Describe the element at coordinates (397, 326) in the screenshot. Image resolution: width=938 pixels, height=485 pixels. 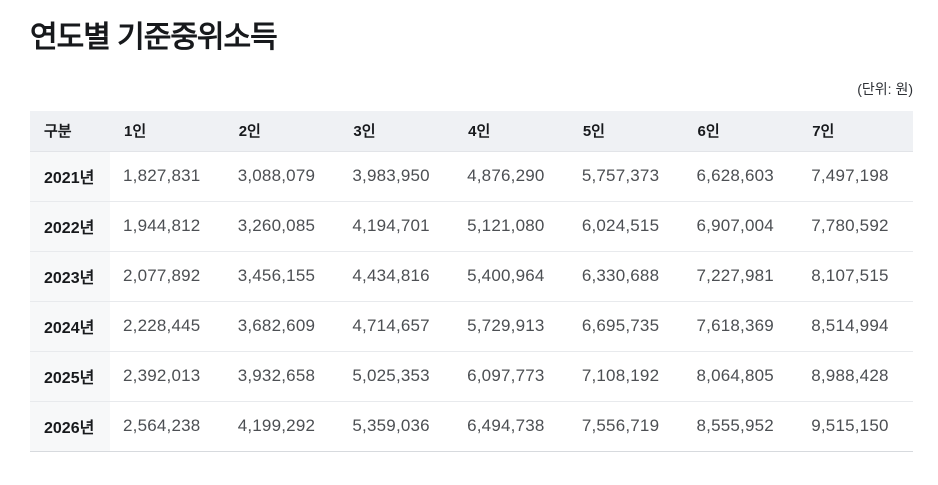
I see `value-cell: 4,714,657` at that location.